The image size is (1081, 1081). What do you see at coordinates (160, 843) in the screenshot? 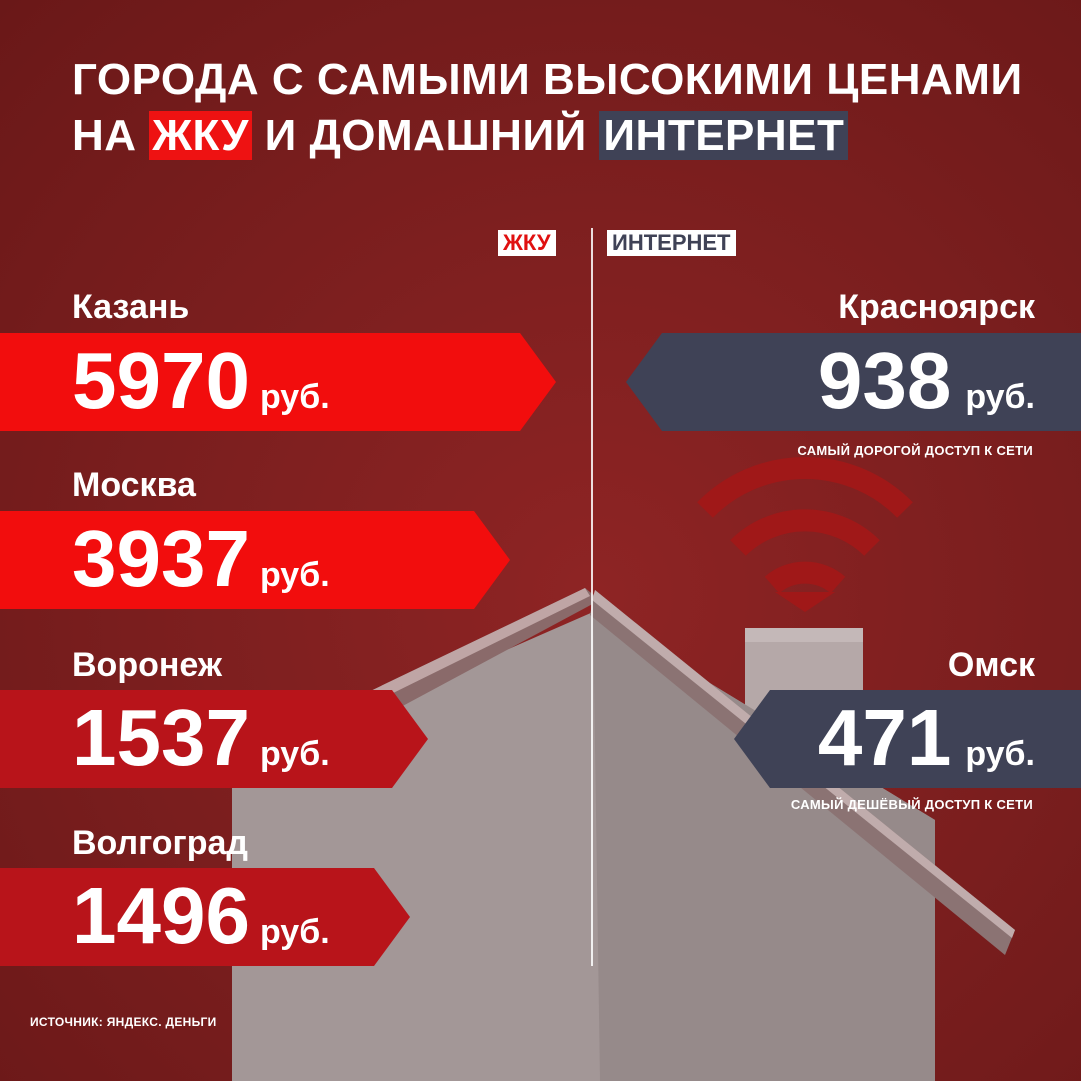
I see `zhku-city-4: Волгоград` at bounding box center [160, 843].